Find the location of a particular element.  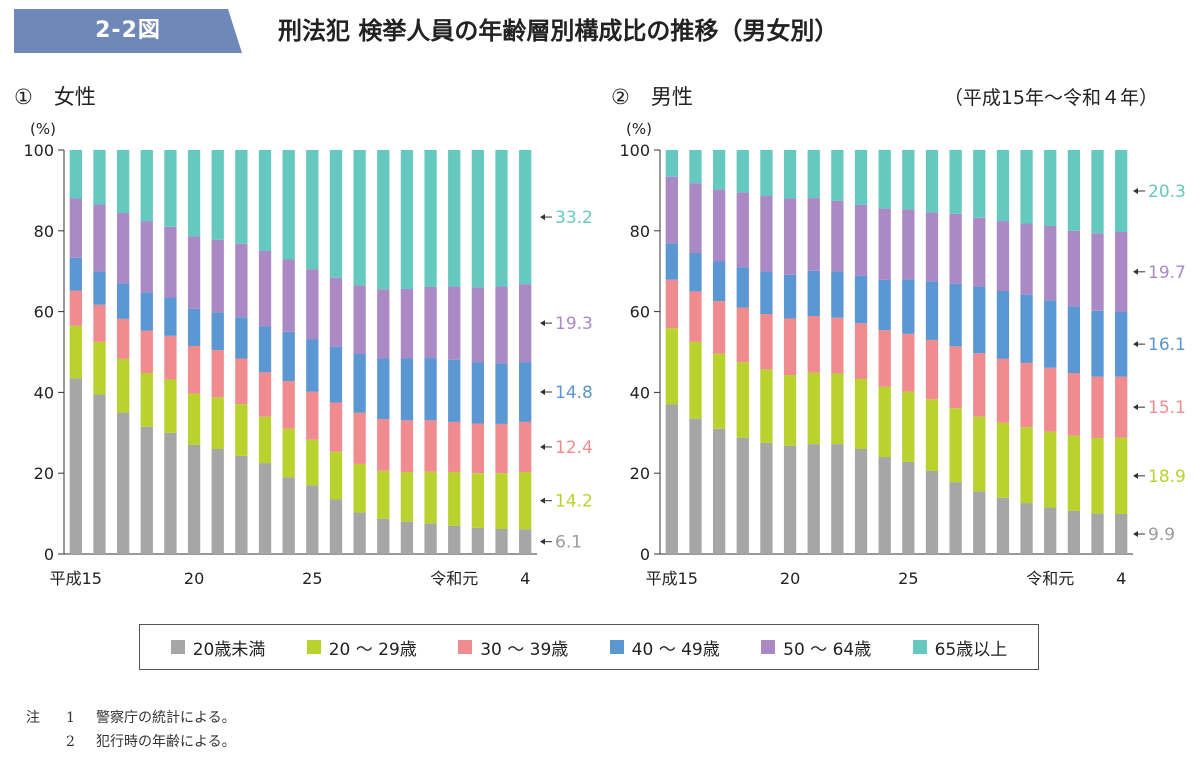

footnotes: 注 1 警察庁の統計による。 2 犯行時の年齢による。 is located at coordinates (131, 730).